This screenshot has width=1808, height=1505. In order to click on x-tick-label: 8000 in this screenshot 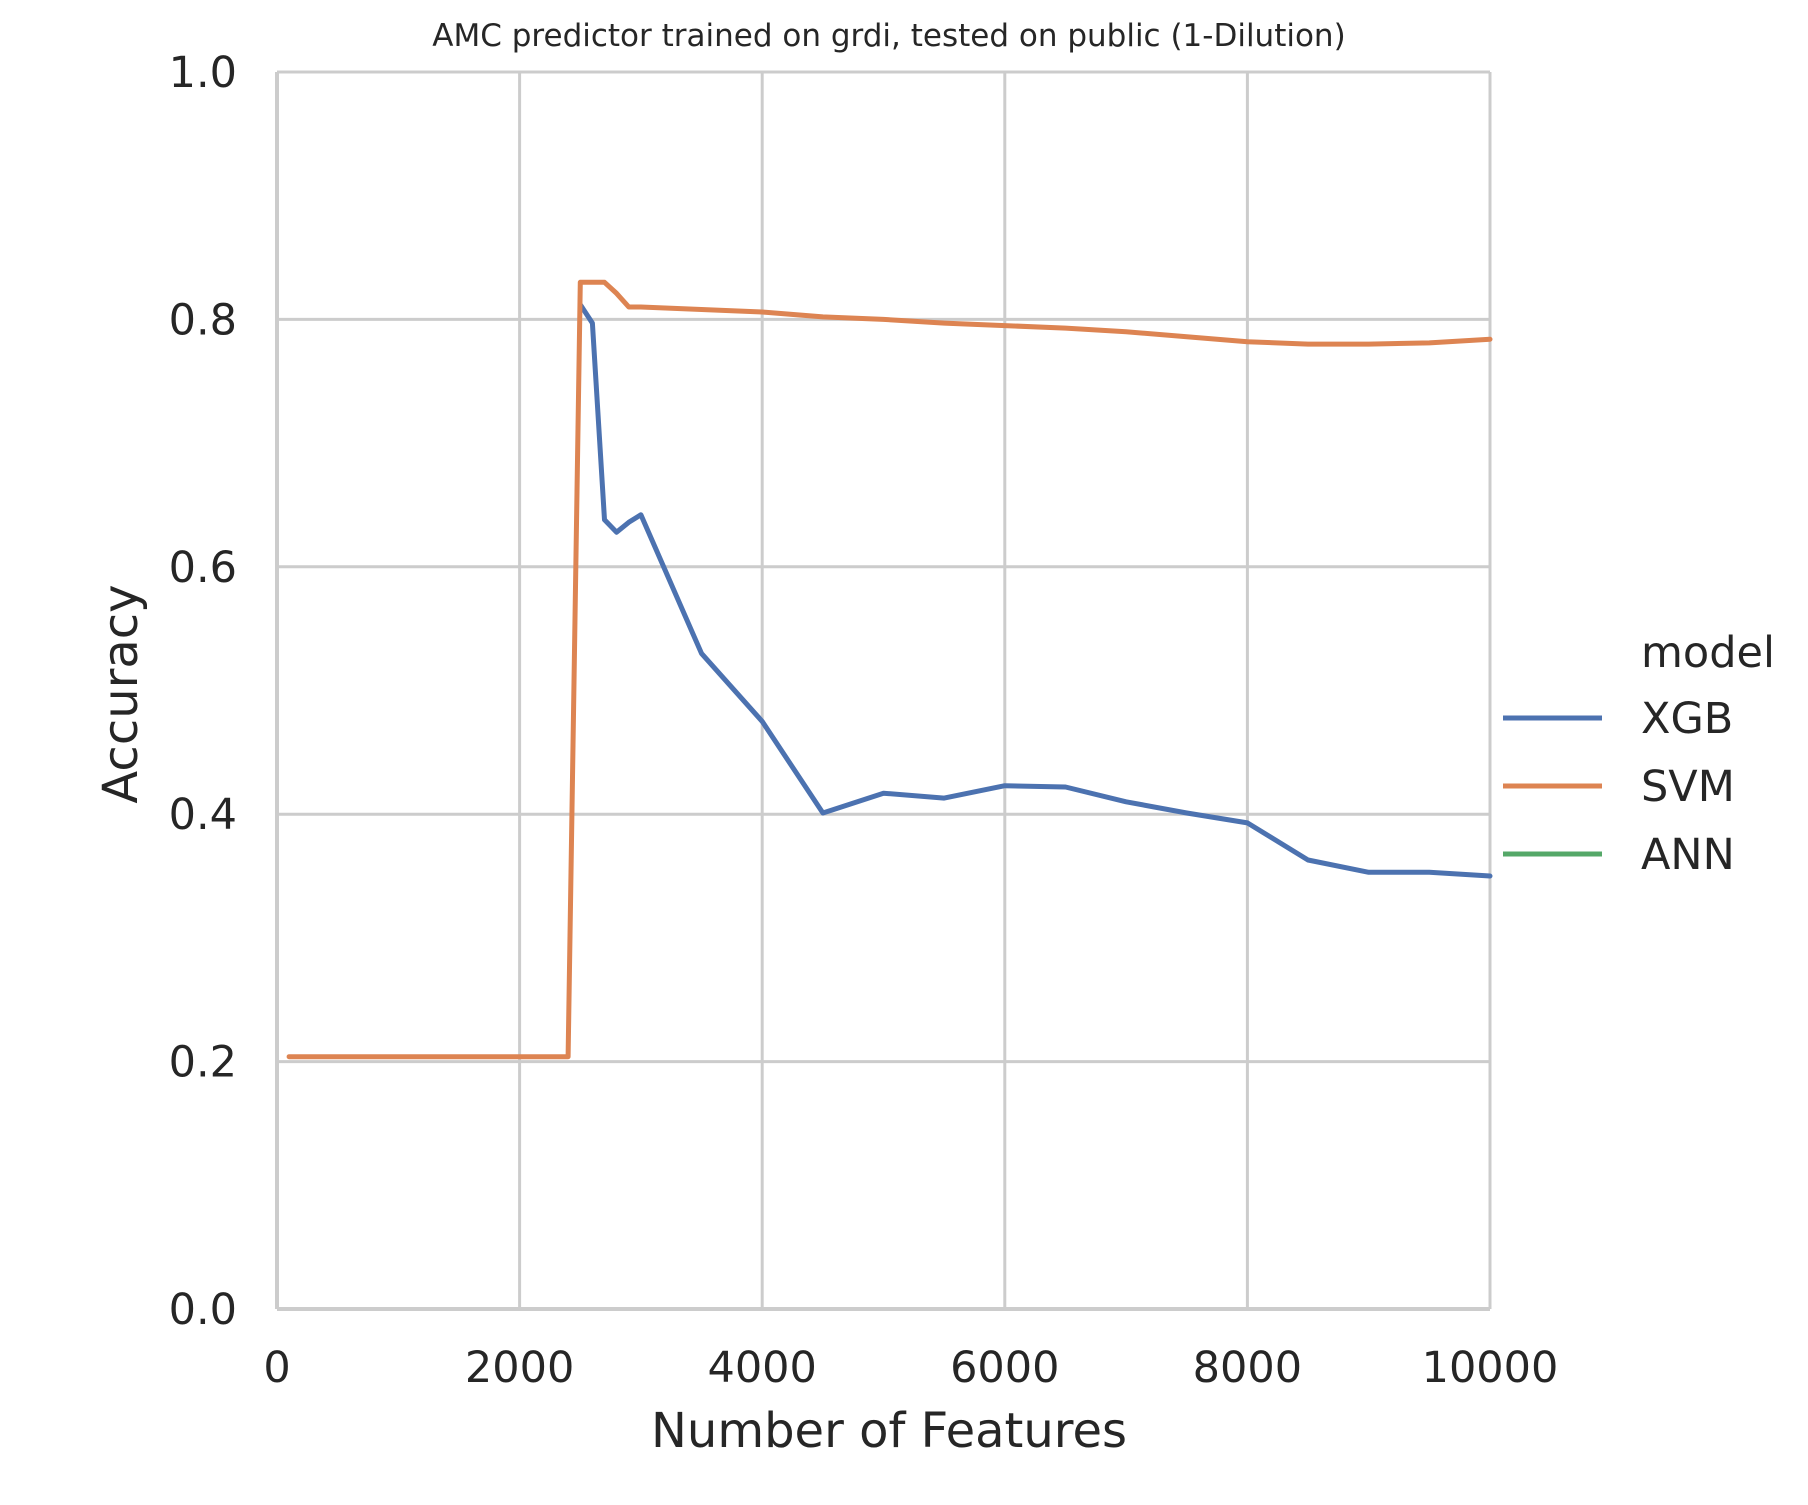, I will do `click(1247, 1368)`.